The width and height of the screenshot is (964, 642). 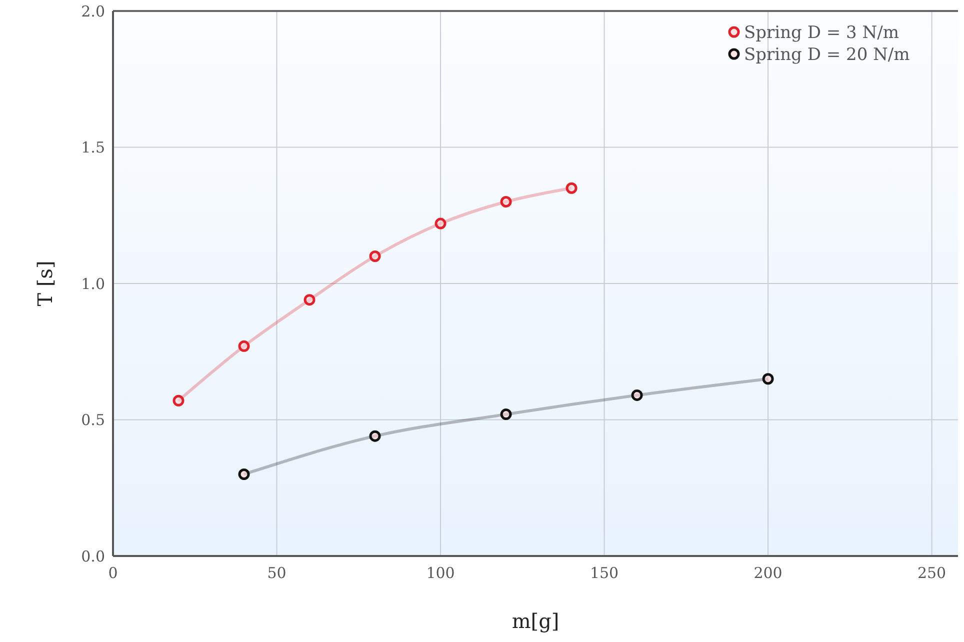 What do you see at coordinates (93, 11) in the screenshot?
I see `y-tick-label: 2.0` at bounding box center [93, 11].